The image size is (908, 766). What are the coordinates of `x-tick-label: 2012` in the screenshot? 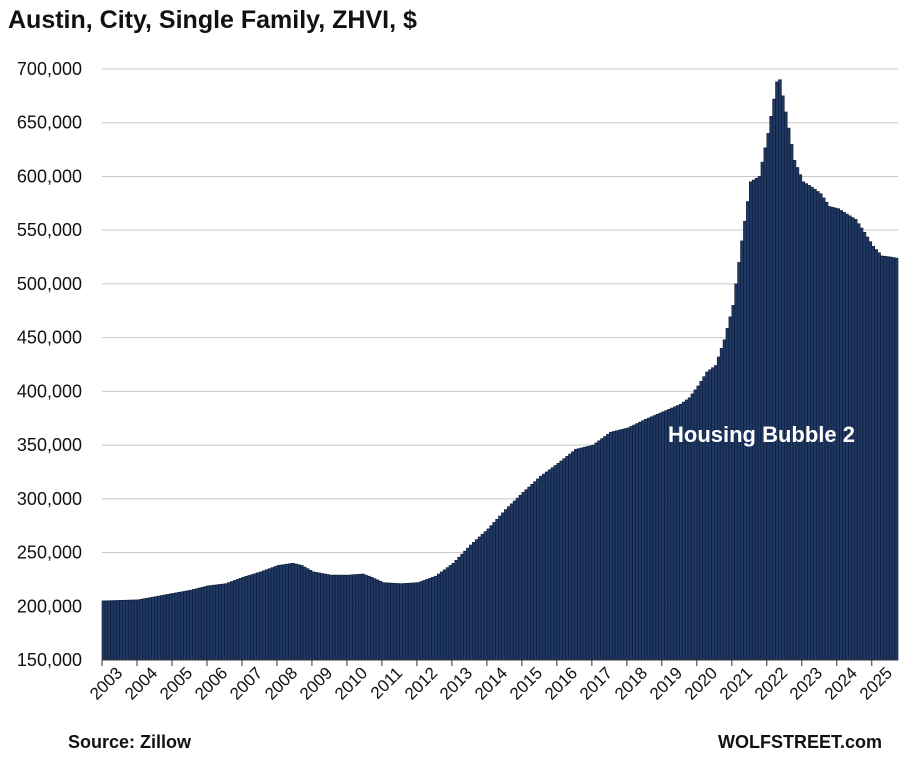 It's located at (421, 683).